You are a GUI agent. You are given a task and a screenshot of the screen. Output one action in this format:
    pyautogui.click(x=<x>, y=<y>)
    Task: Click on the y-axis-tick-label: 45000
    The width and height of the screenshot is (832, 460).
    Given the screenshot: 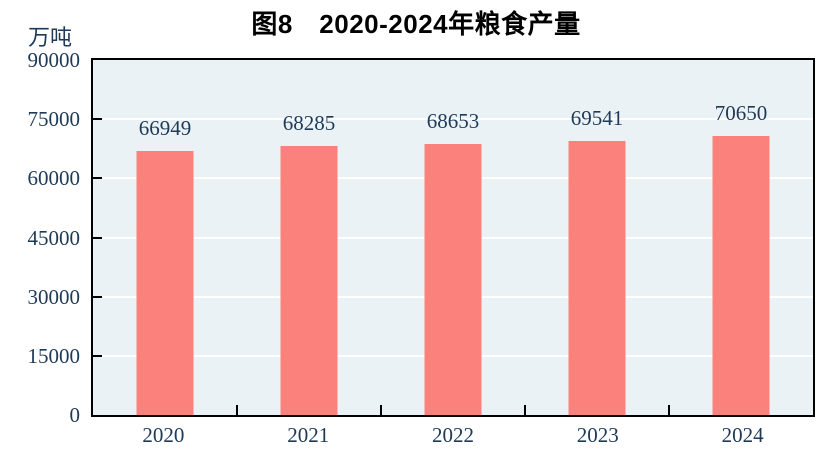 What is the action you would take?
    pyautogui.click(x=54, y=237)
    